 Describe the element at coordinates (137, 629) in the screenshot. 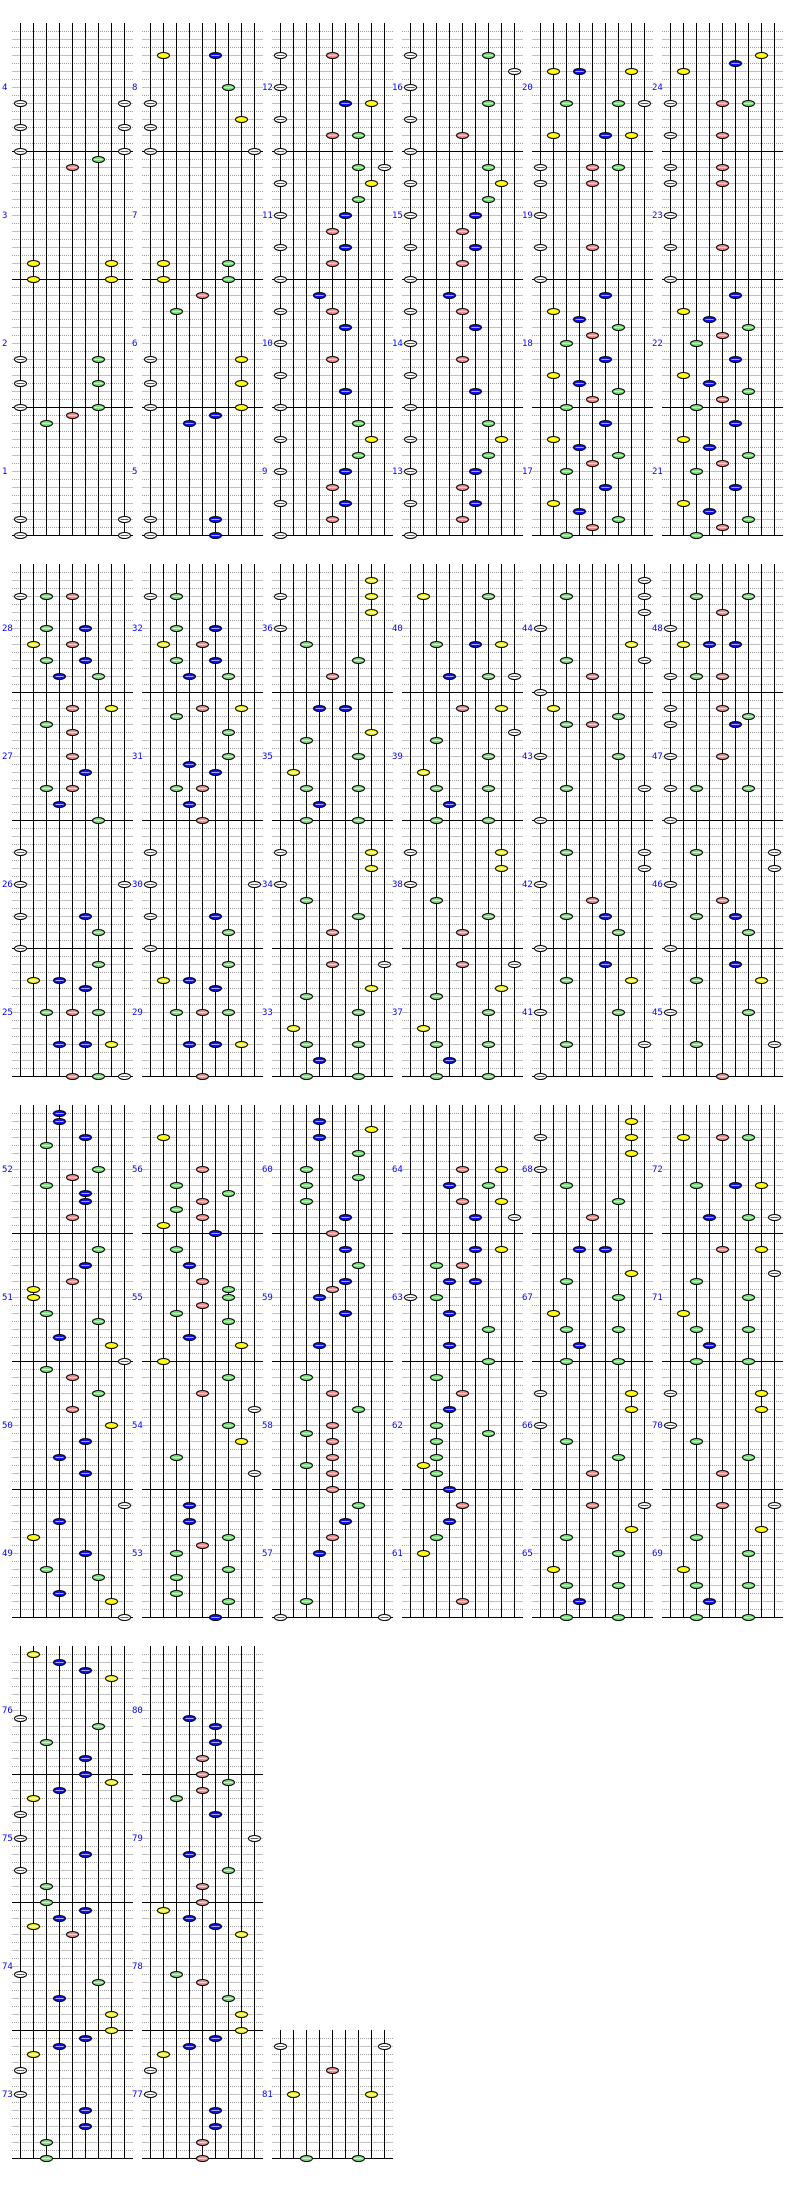

I see `measure-number: 32` at that location.